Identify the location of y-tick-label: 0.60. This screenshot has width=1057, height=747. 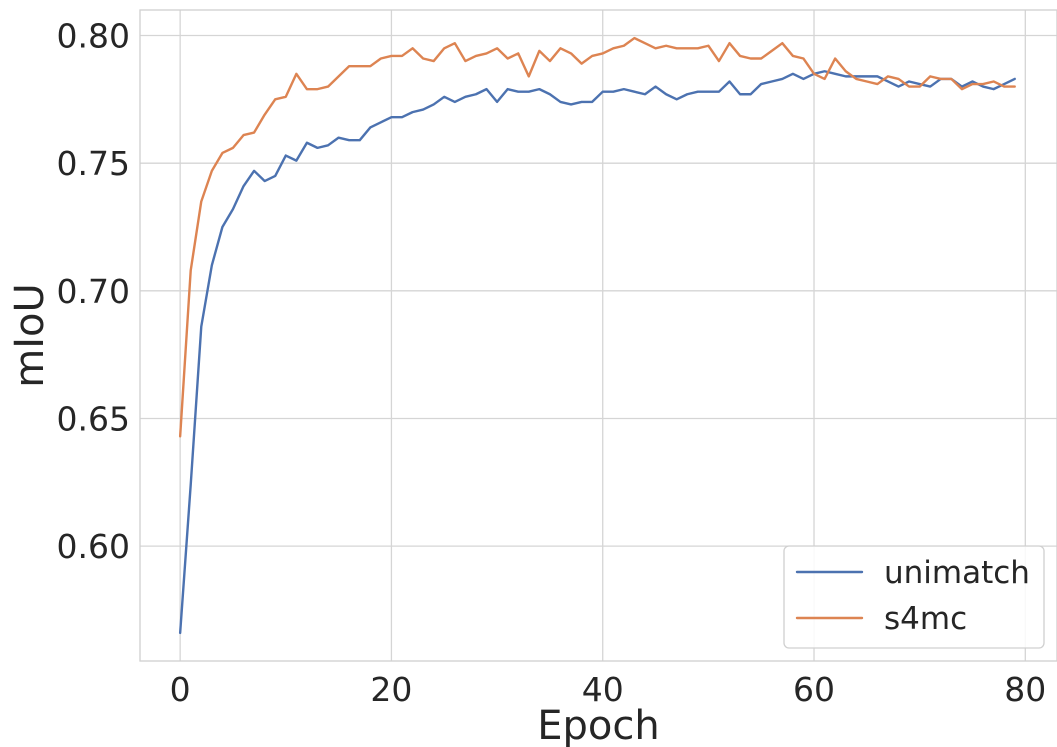
(93, 546).